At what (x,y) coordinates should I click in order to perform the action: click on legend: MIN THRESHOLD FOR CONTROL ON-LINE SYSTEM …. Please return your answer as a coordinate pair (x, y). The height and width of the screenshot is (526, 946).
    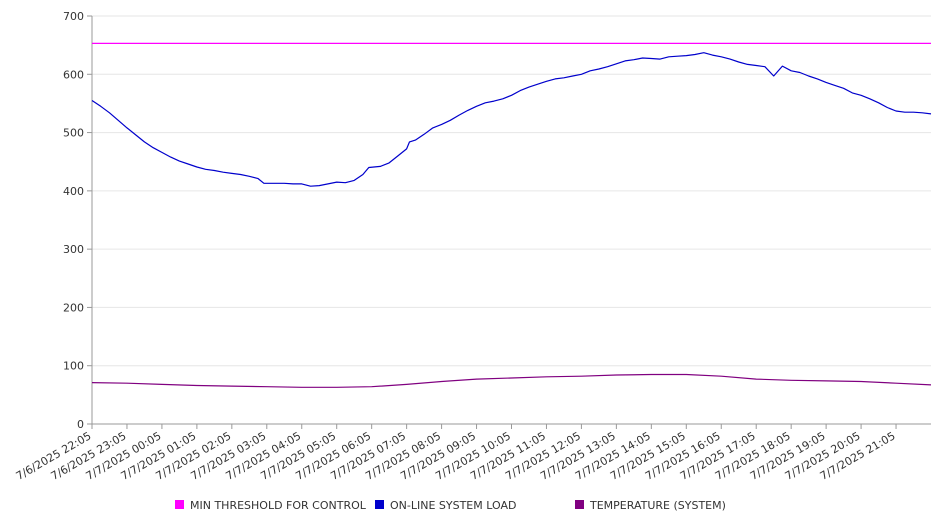
    Looking at the image, I should click on (450, 505).